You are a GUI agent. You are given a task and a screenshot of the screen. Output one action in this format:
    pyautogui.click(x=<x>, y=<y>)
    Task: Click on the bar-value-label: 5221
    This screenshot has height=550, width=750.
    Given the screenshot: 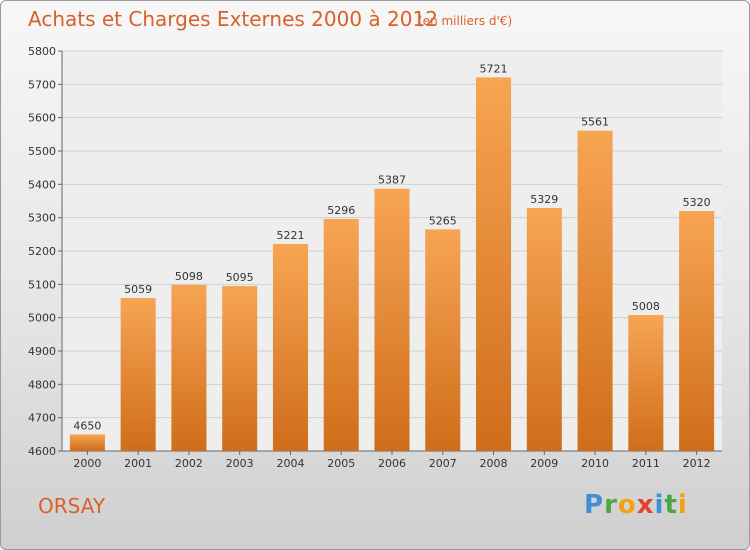 What is the action you would take?
    pyautogui.click(x=290, y=235)
    